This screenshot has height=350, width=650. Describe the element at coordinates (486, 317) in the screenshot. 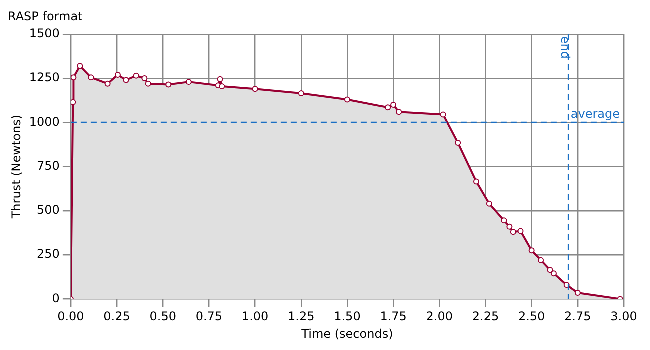

I see `x-tick-label: 2.25` at that location.